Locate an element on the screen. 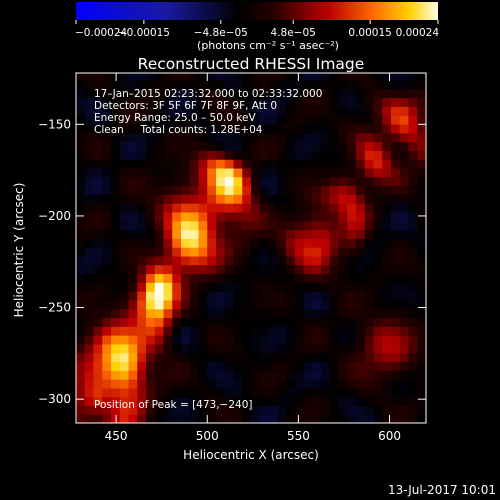  colorbar-tick-label: 0.00015 is located at coordinates (369, 33).